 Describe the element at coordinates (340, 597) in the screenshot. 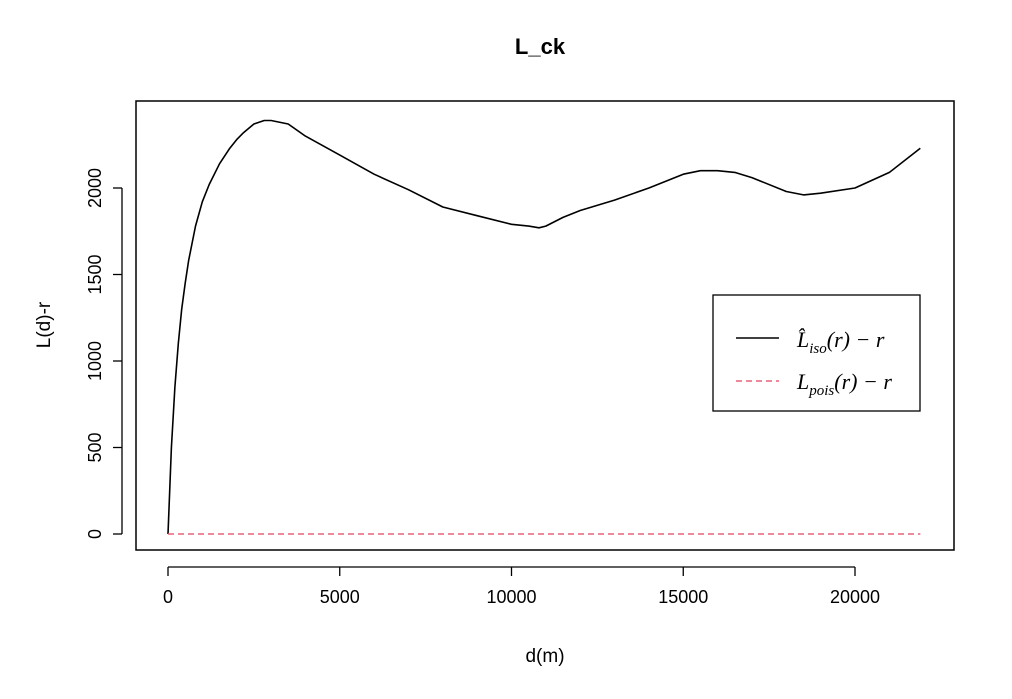

I see `x-tick-label: 5000` at that location.